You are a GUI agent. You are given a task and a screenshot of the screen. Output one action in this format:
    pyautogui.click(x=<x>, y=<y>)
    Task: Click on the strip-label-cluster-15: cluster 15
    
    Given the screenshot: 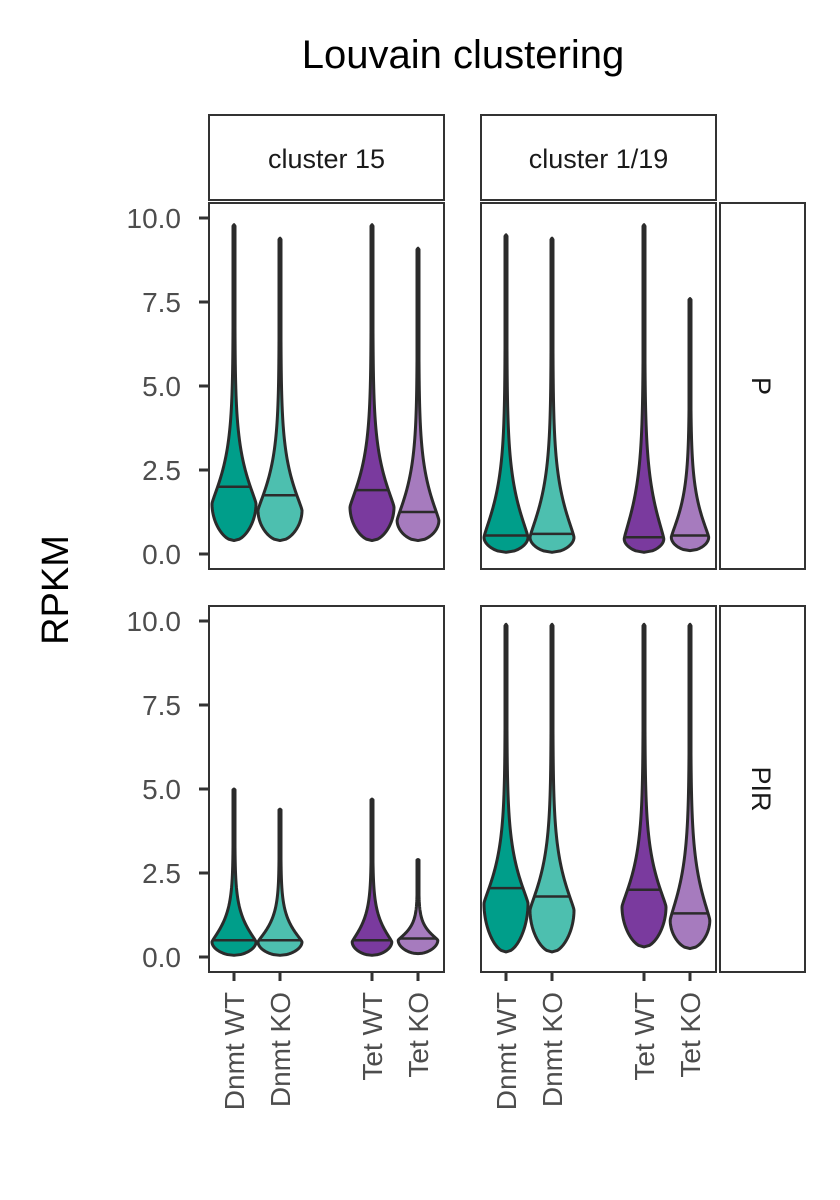 What is the action you would take?
    pyautogui.click(x=326, y=159)
    